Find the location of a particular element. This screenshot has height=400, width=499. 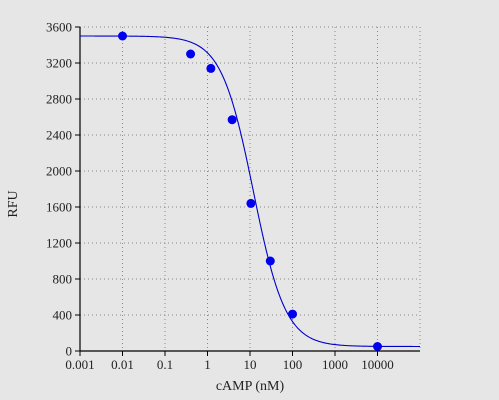

y-tick-label: 2400 is located at coordinates (59, 135).